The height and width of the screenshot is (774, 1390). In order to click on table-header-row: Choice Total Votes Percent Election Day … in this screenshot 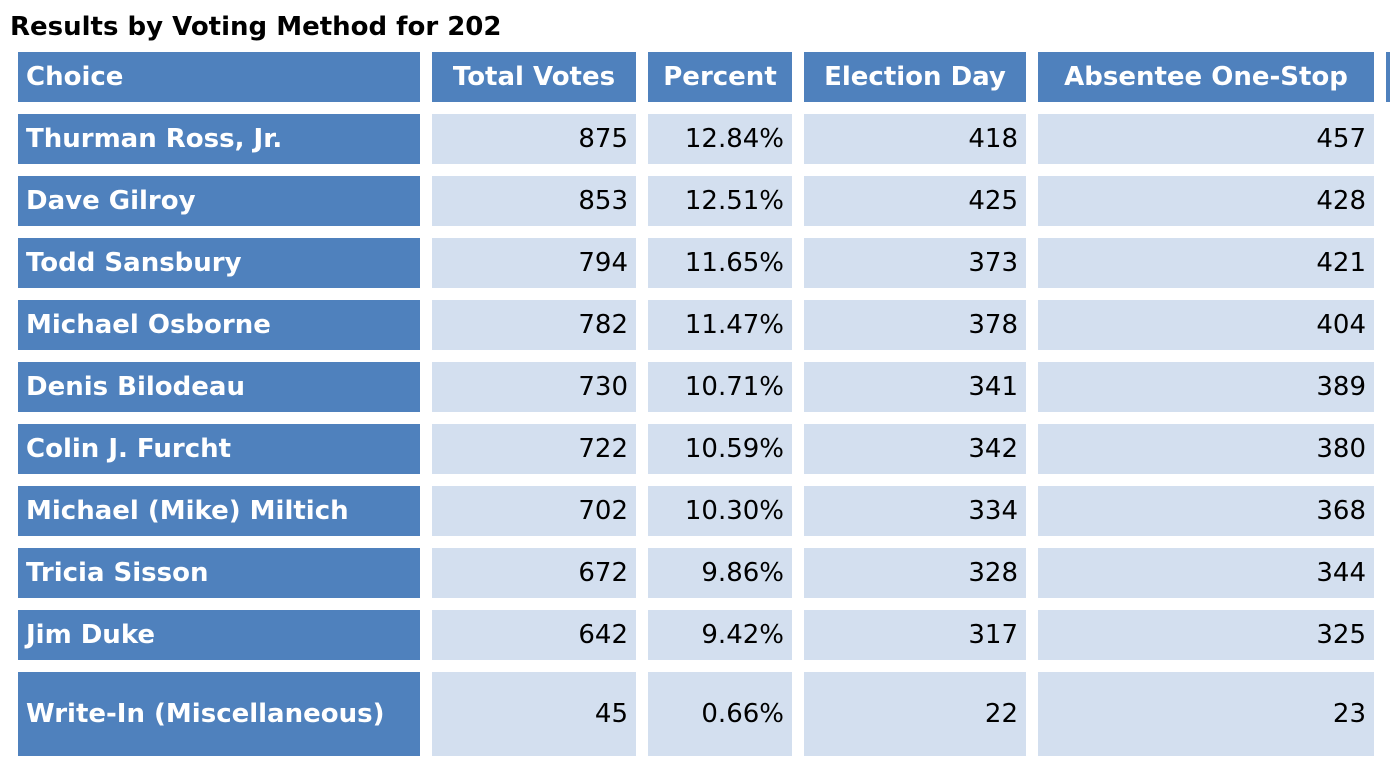, I will do `click(696, 77)`.